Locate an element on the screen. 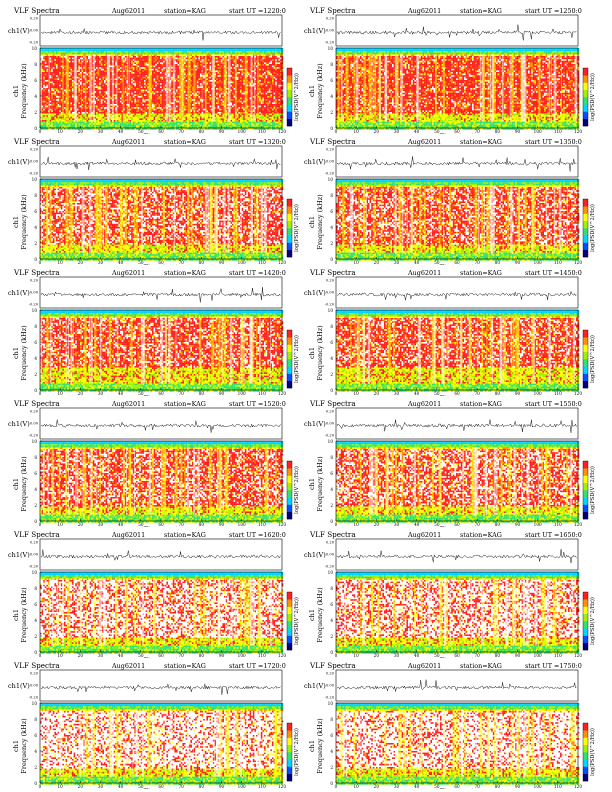 This screenshot has height=792, width=612. ytick-label: 8 is located at coordinates (35, 457).